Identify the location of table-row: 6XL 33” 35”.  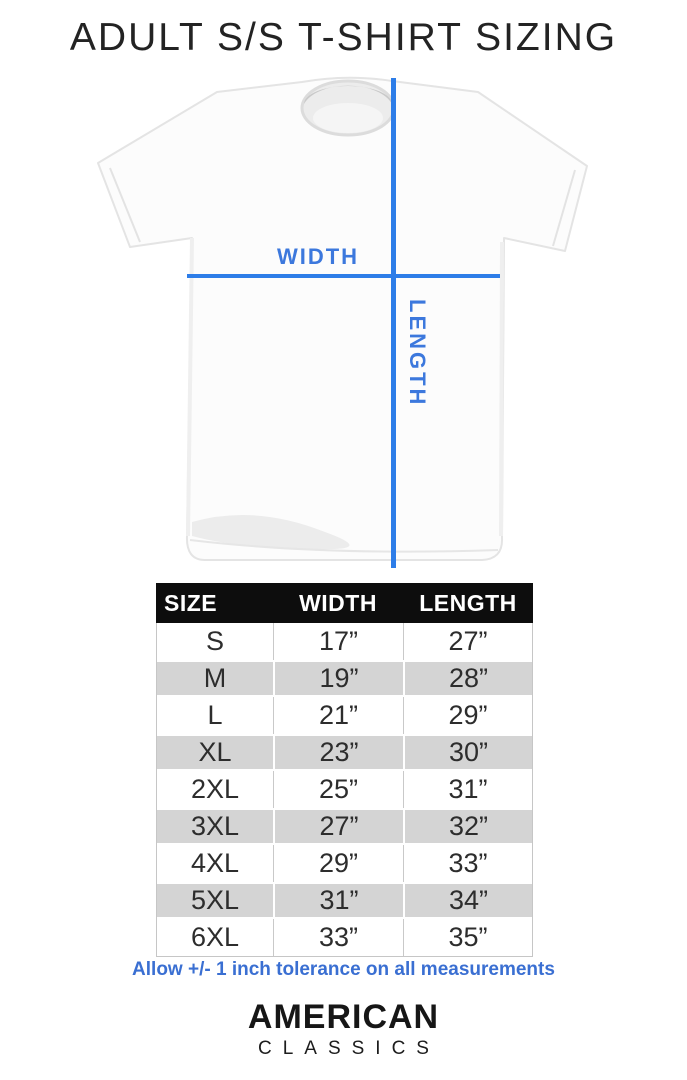
(344, 937).